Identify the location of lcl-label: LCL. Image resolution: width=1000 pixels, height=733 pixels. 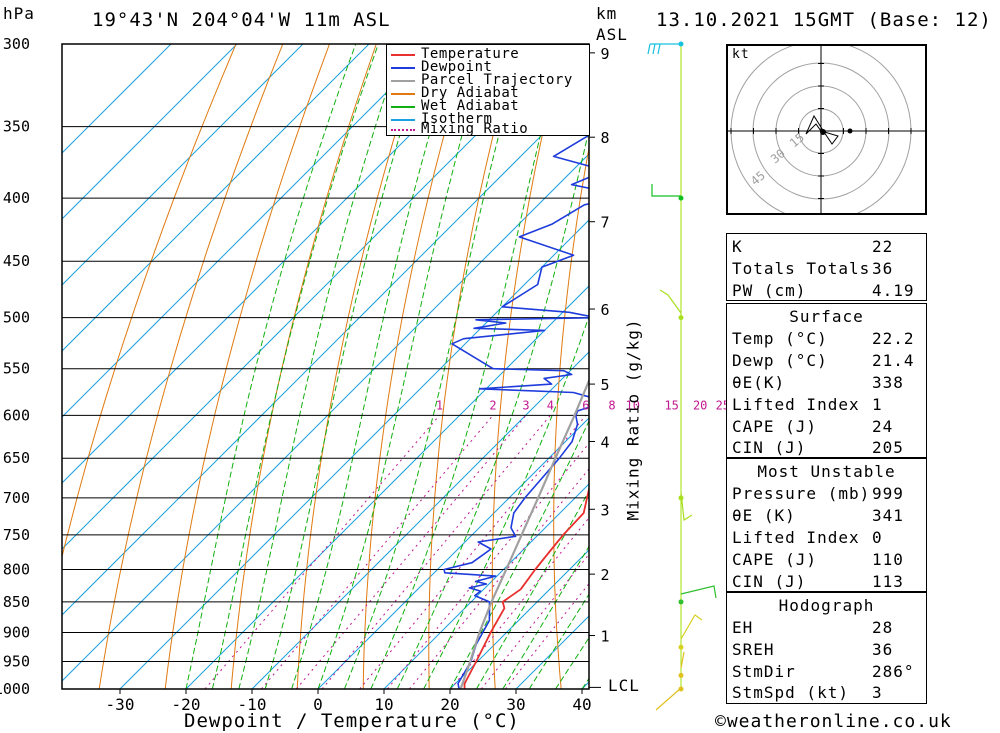
(624, 685).